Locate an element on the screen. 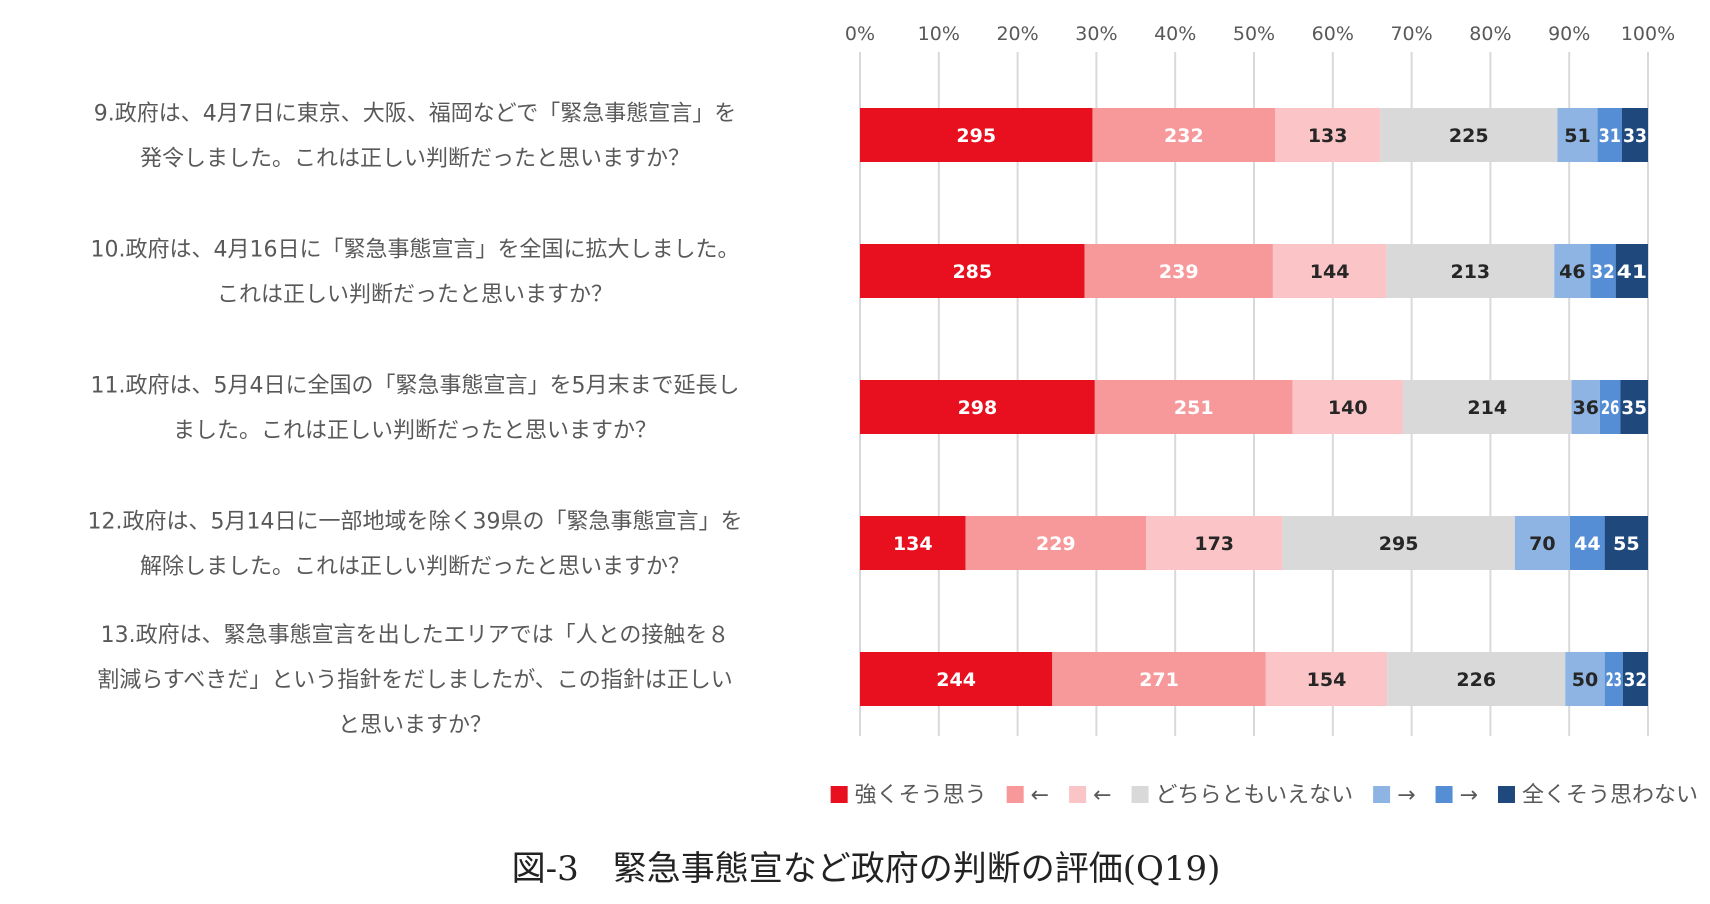  bar-value-label: 271 is located at coordinates (1159, 680).